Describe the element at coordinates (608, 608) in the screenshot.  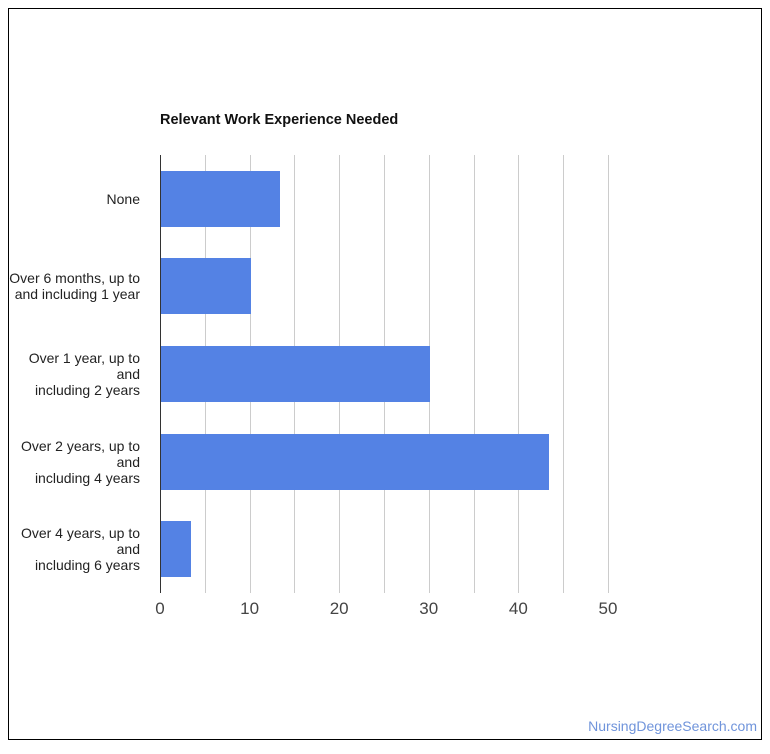
I see `x-tick-label: 50` at that location.